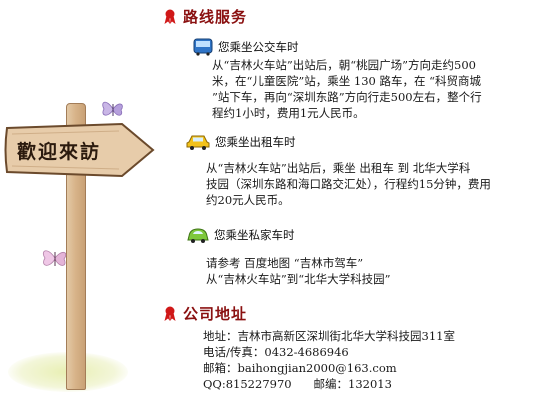 This screenshot has width=550, height=400. I want to click on taxi-line: 从“吉林火车站”出站后，乘坐 出租车 到 北华大学科, so click(338, 168).